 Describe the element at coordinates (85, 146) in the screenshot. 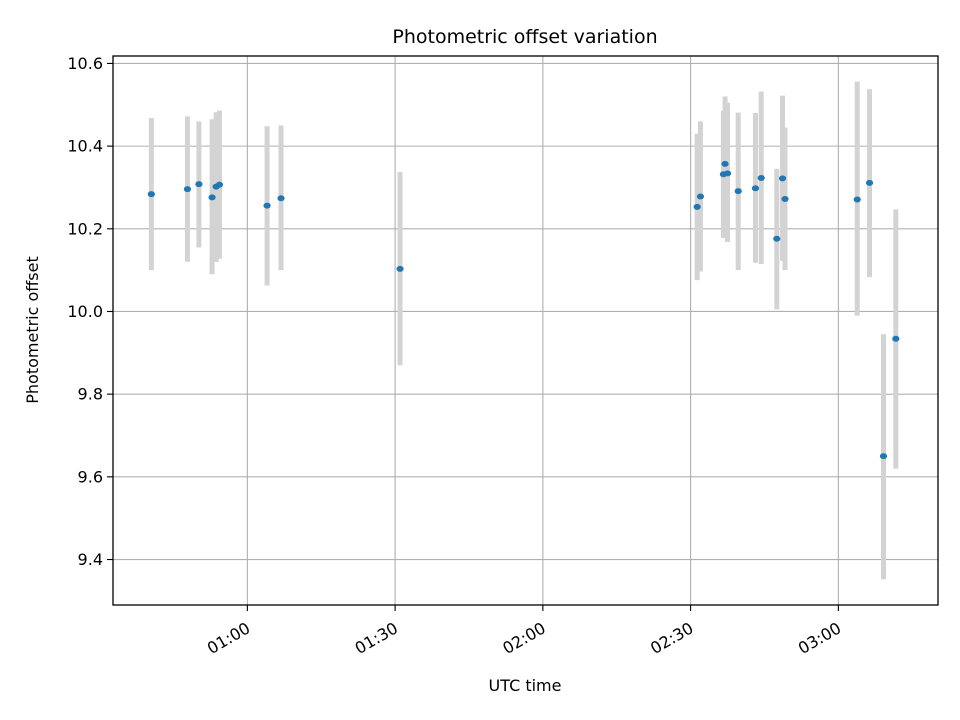

I see `y-tick-label: 10.4` at that location.